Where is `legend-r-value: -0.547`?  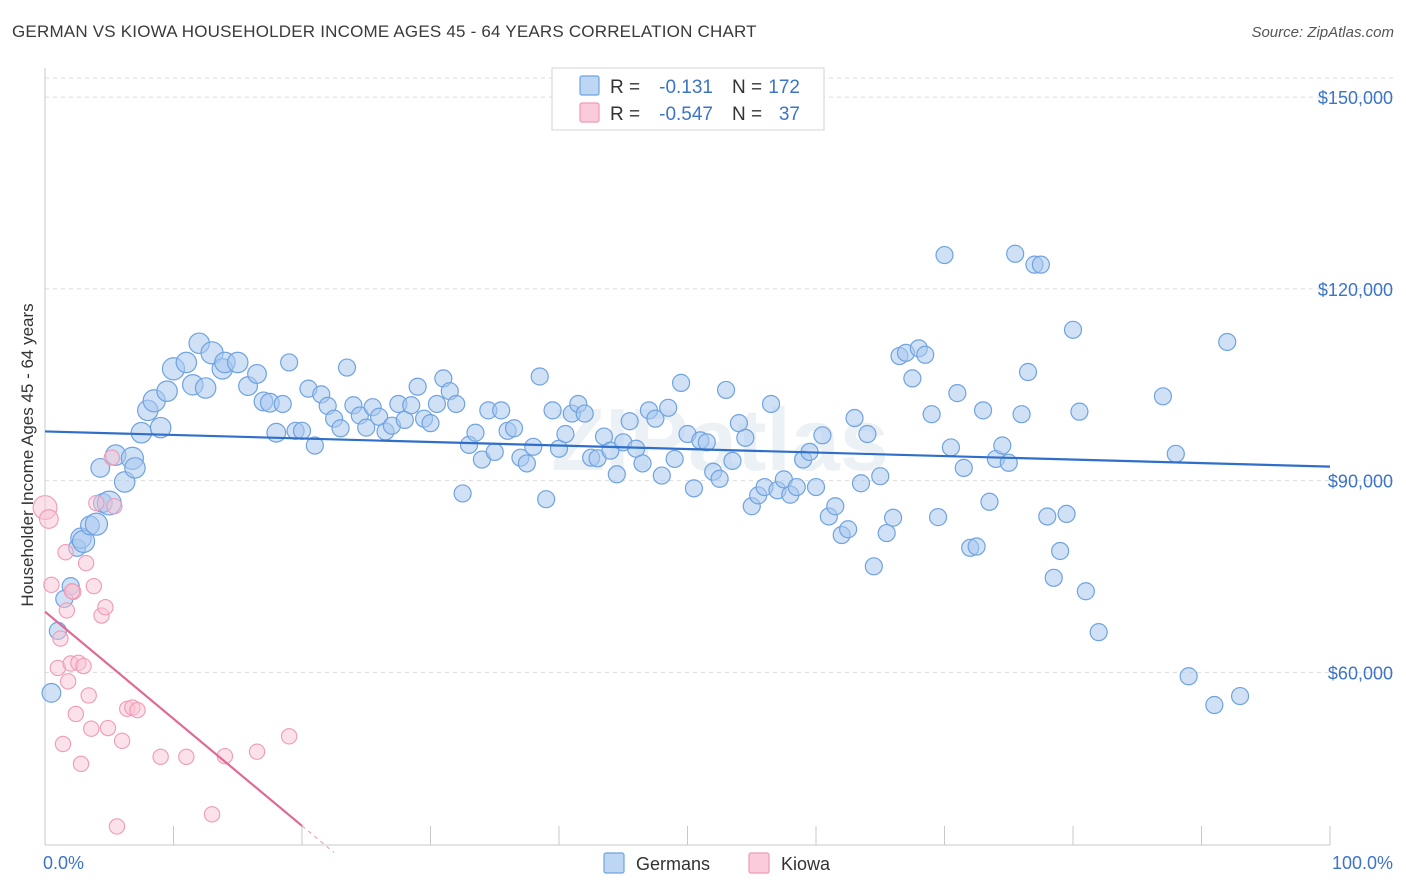 legend-r-value: -0.547 is located at coordinates (686, 114).